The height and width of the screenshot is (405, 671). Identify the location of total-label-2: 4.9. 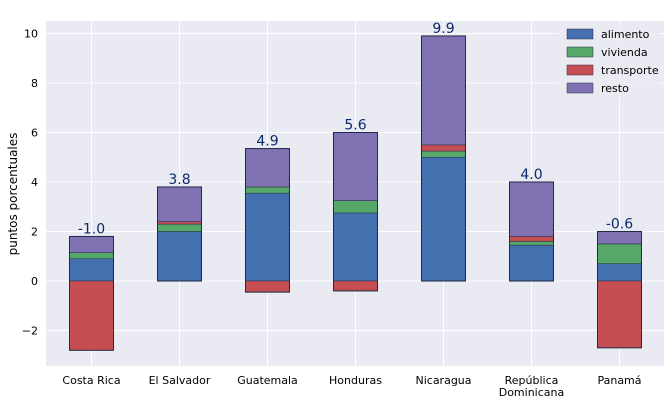
(267, 142).